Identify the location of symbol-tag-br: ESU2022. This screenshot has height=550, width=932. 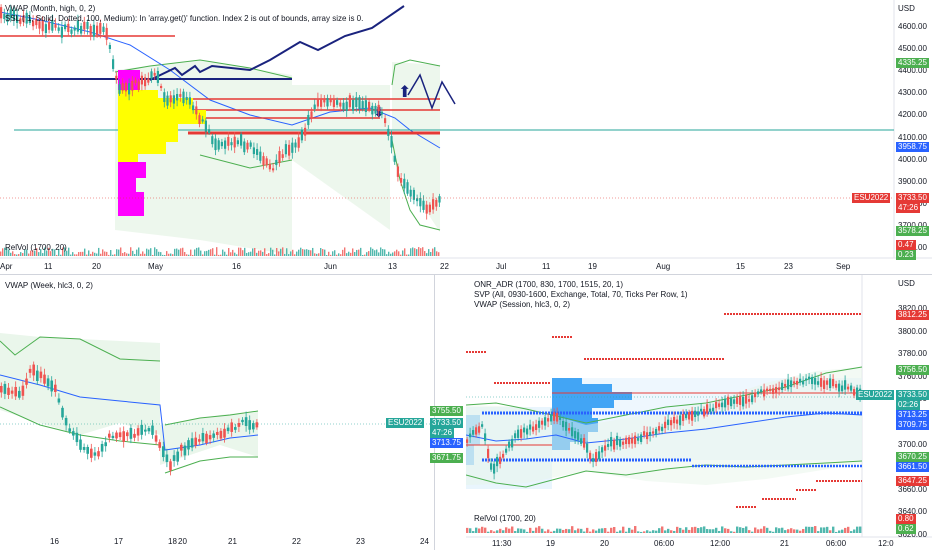
(875, 395).